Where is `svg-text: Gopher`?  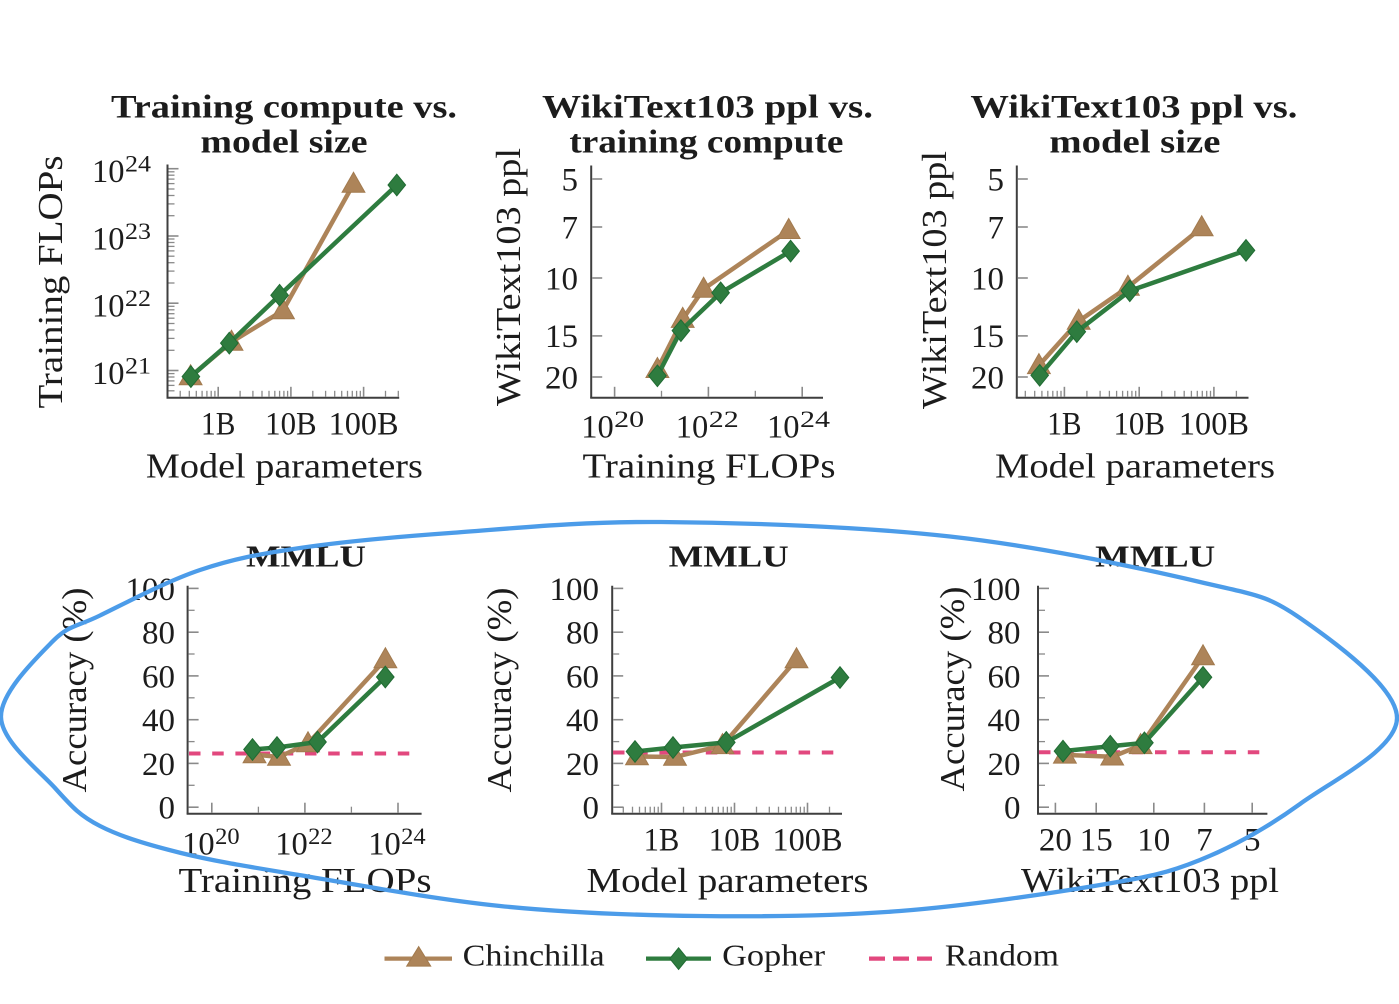
svg-text: Gopher is located at coordinates (774, 955).